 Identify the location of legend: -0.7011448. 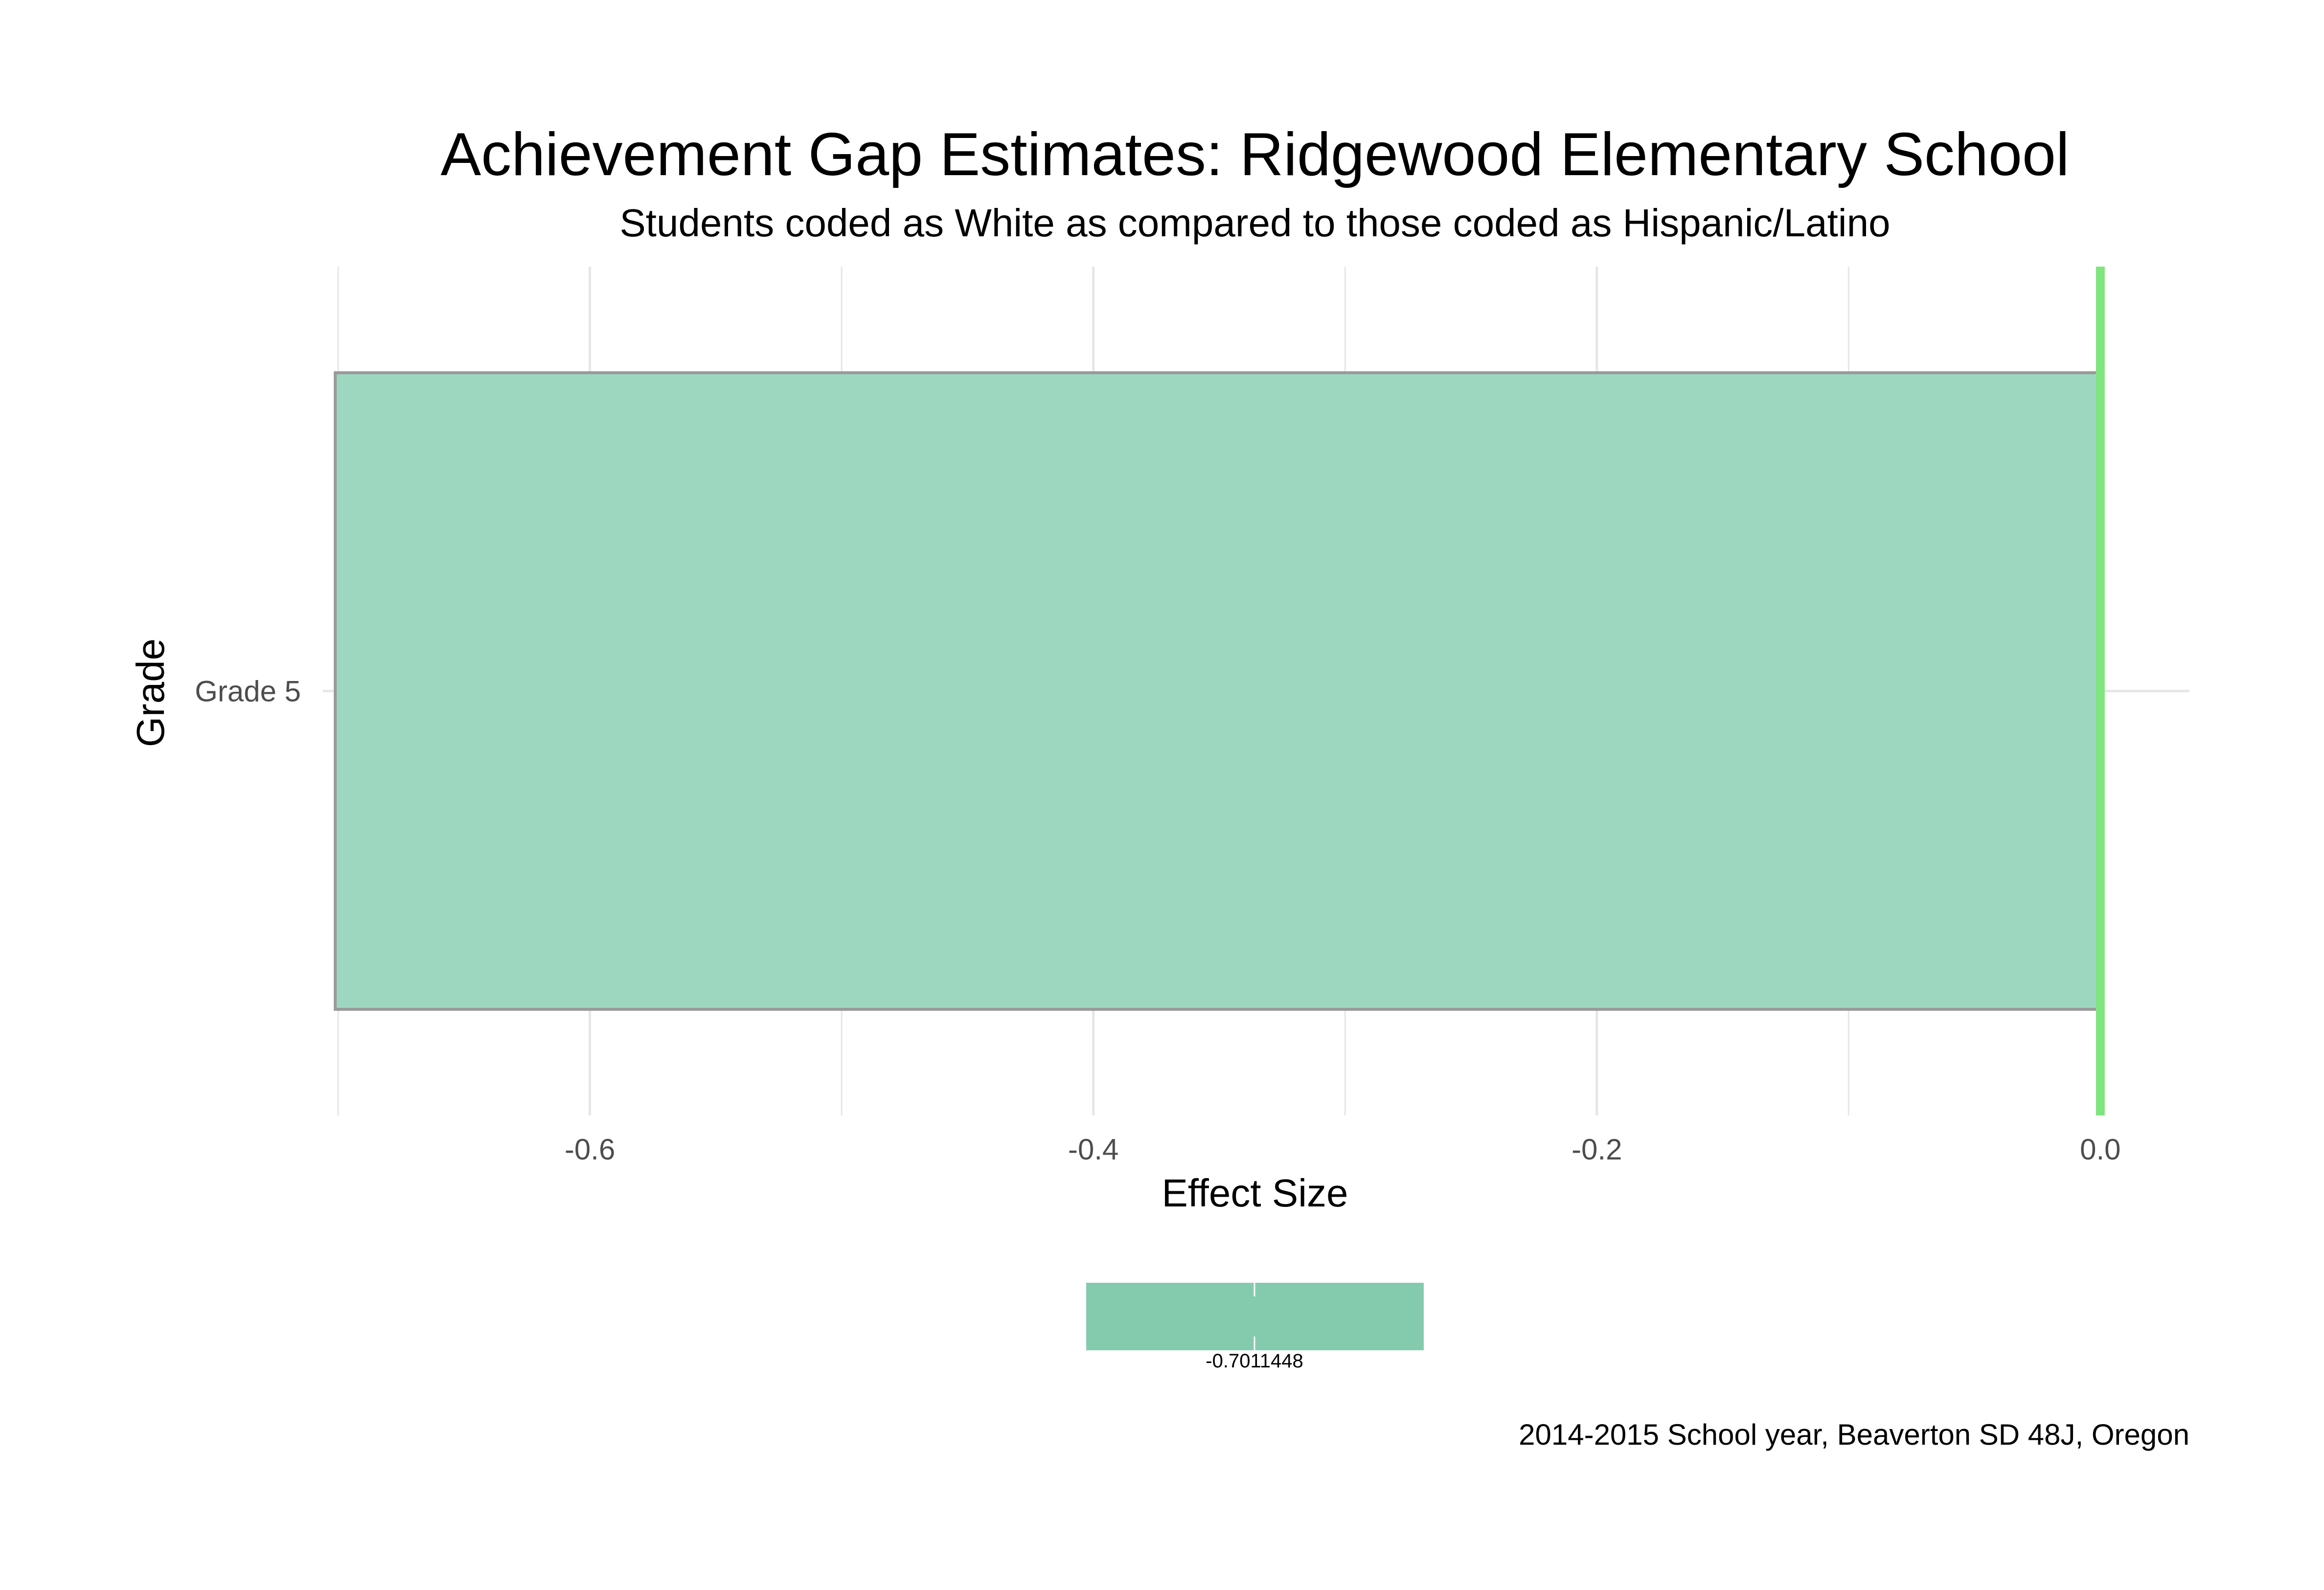
(1255, 1327).